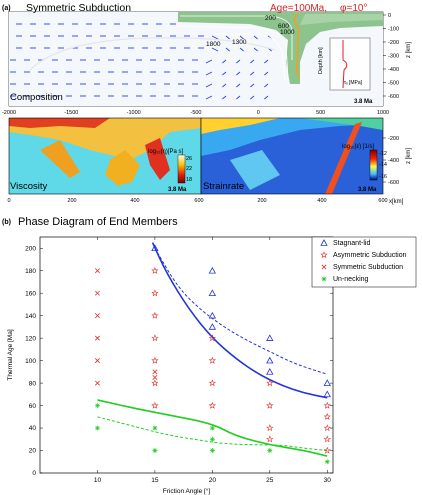  What do you see at coordinates (33, 451) in the screenshot?
I see `y-tick-label: 20` at bounding box center [33, 451].